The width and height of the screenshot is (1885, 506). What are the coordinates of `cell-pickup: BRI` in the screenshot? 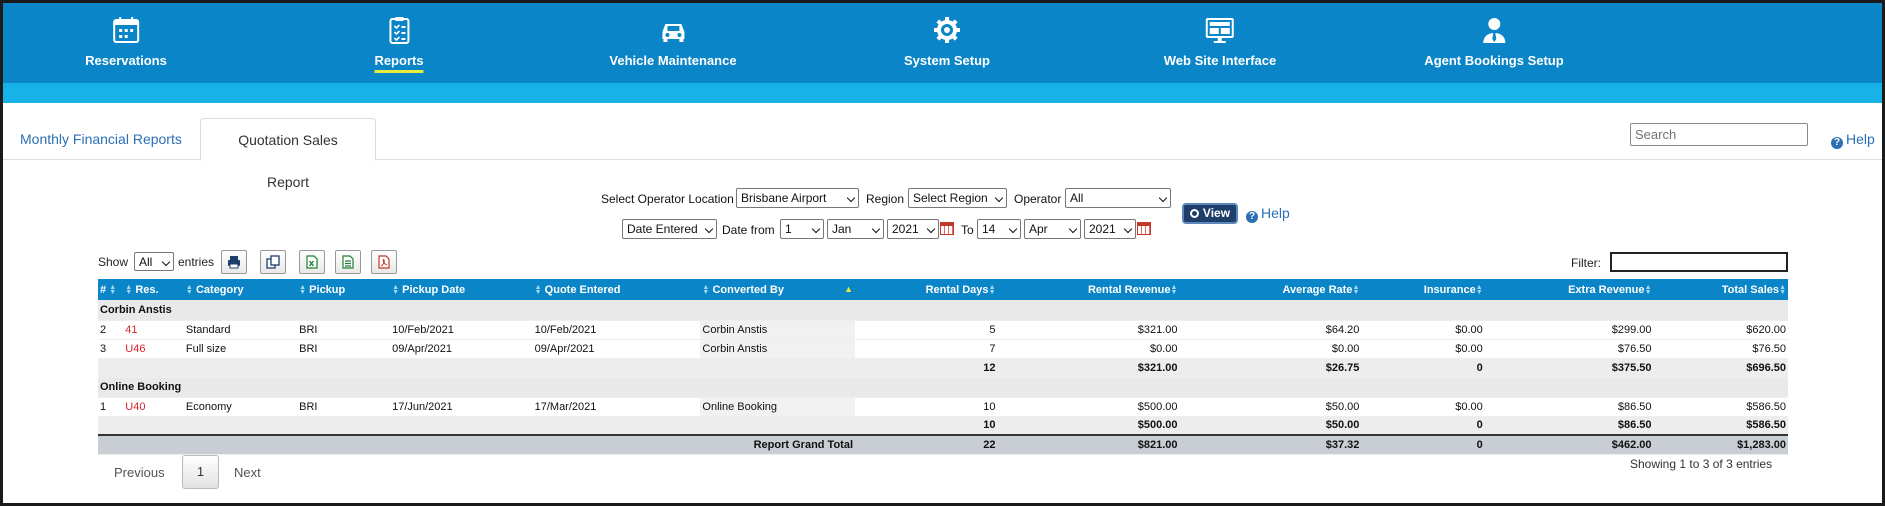 It's located at (344, 407).